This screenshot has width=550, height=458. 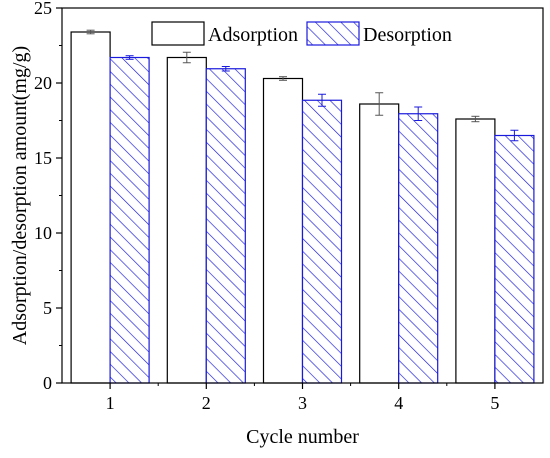 I want to click on x-tick-label-3: 3, so click(x=302, y=403).